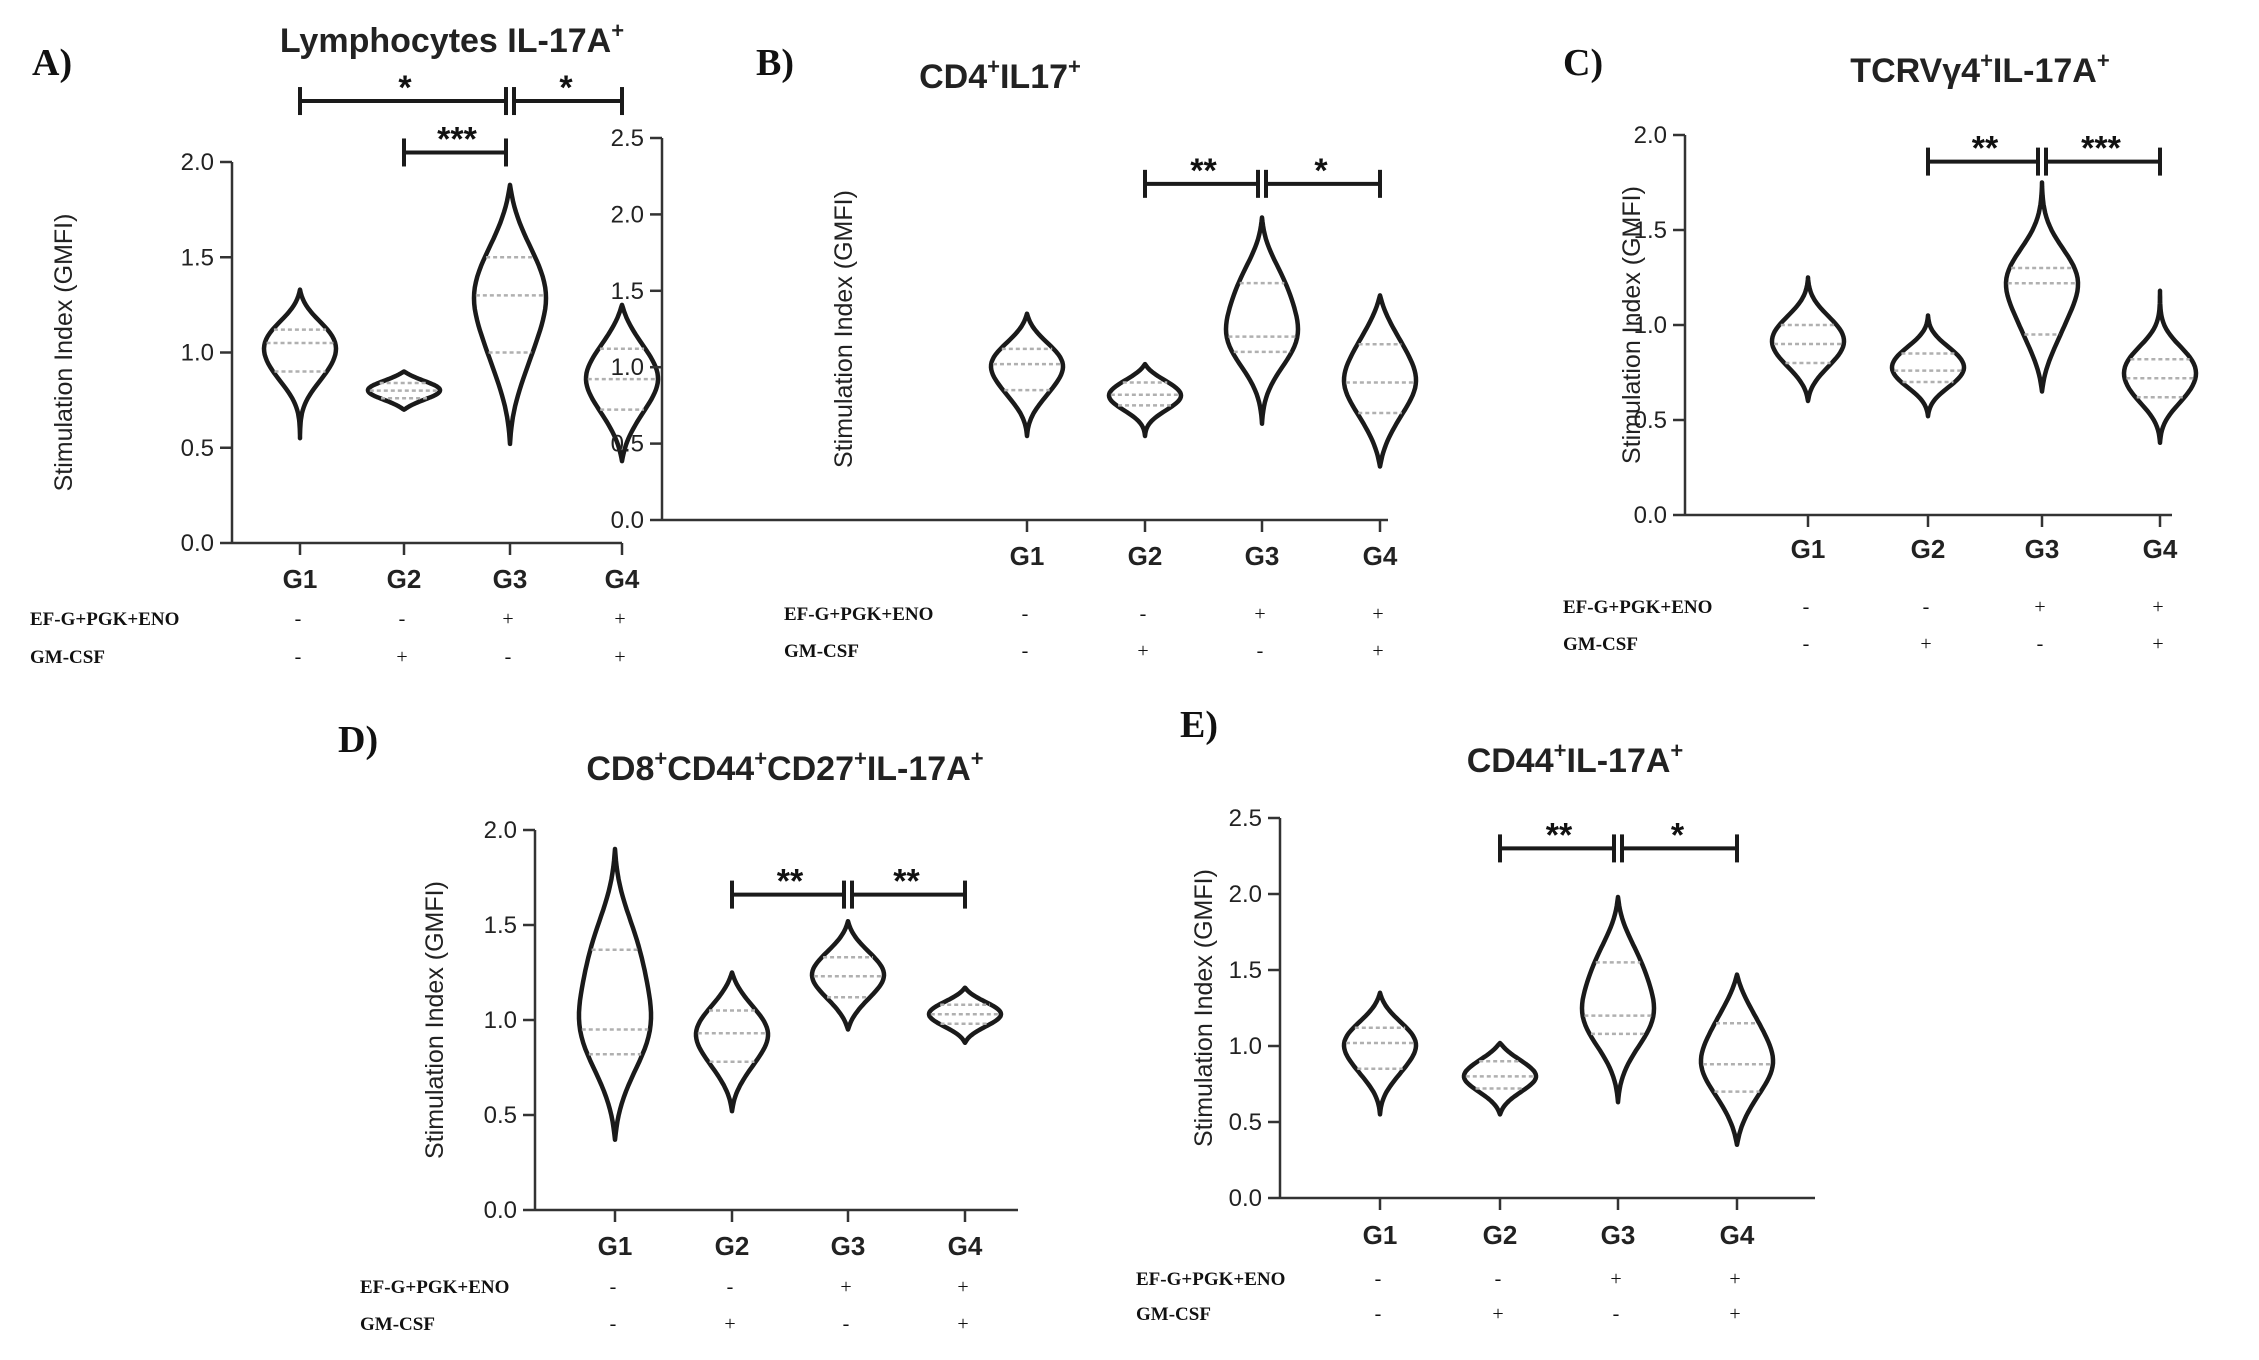 The width and height of the screenshot is (2259, 1360). Describe the element at coordinates (821, 651) in the screenshot. I see `condition-label: GM-CSF` at that location.